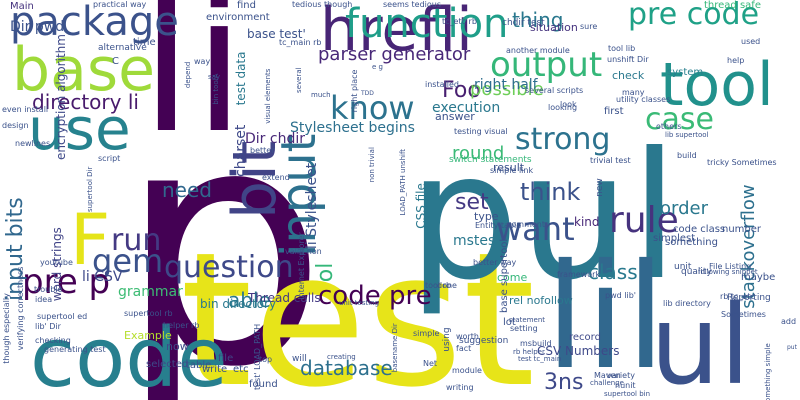 The width and height of the screenshot is (800, 400). What do you see at coordinates (748, 246) in the screenshot?
I see `cloud-word: stackoverflow` at bounding box center [748, 246].